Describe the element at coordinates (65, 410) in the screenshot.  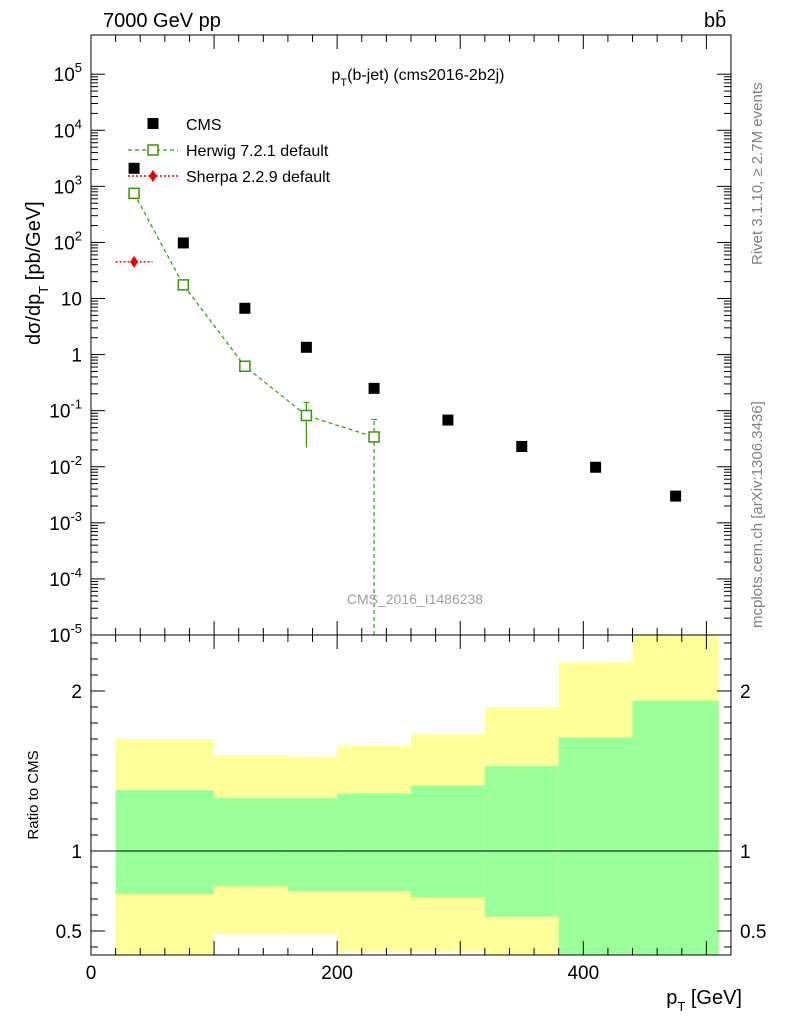
I see `main-y-tick-label: 10⁻¹` at that location.